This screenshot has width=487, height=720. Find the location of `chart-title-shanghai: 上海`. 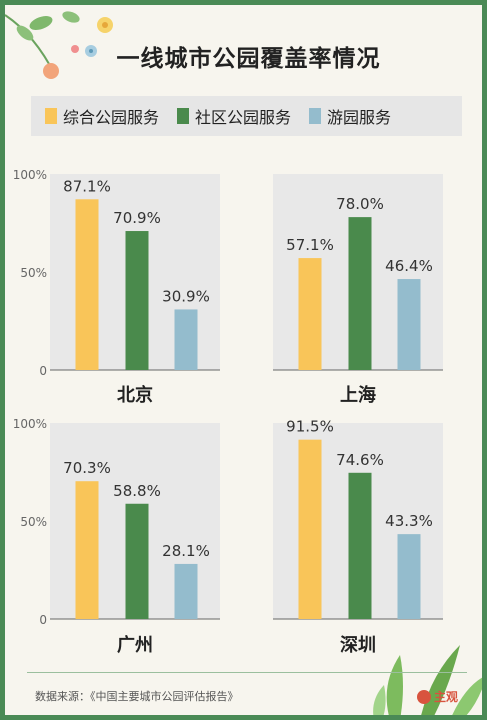

chart-title-shanghai: 上海 is located at coordinates (358, 395).